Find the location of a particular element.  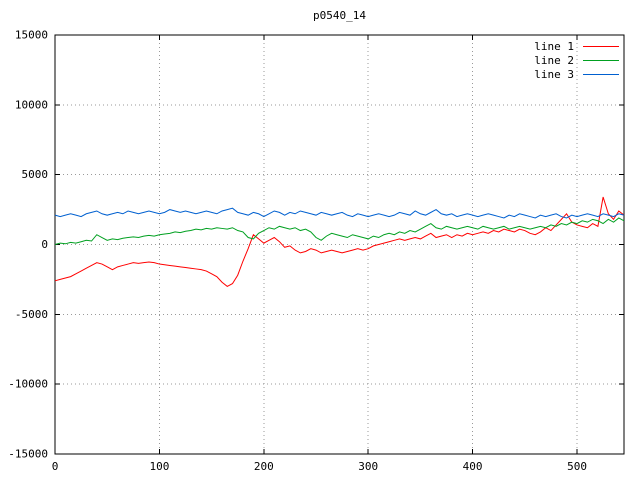

legend-item: line 3 is located at coordinates (577, 74).